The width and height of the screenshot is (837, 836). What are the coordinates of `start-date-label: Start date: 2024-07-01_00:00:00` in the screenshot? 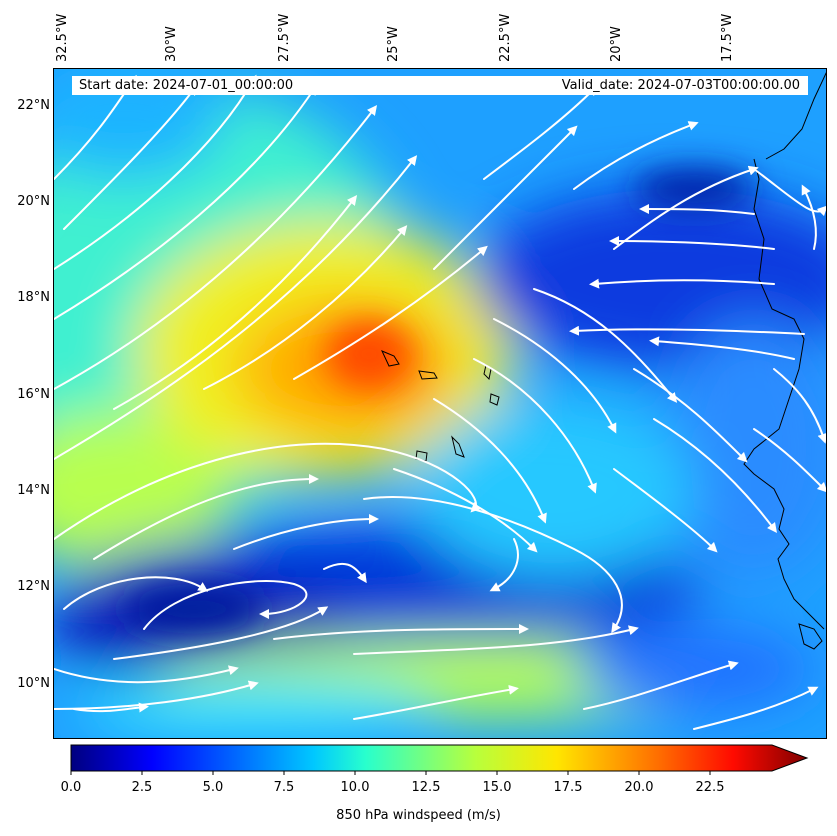 It's located at (186, 85).